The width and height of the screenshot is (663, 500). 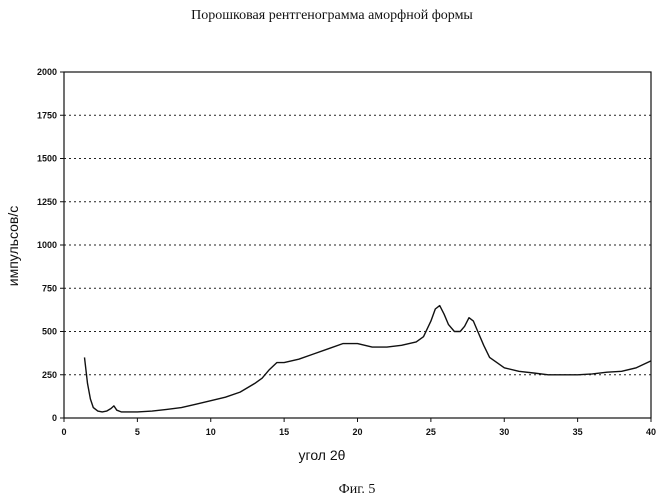 I want to click on x-axis-label: угол 2θ, so click(x=322, y=455).